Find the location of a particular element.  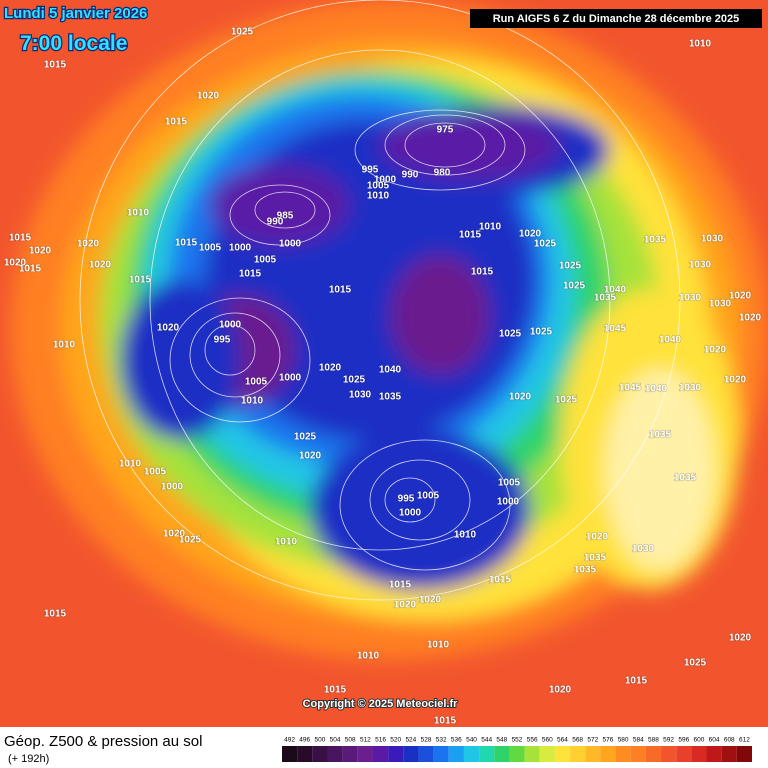

run-box is located at coordinates (616, 18).